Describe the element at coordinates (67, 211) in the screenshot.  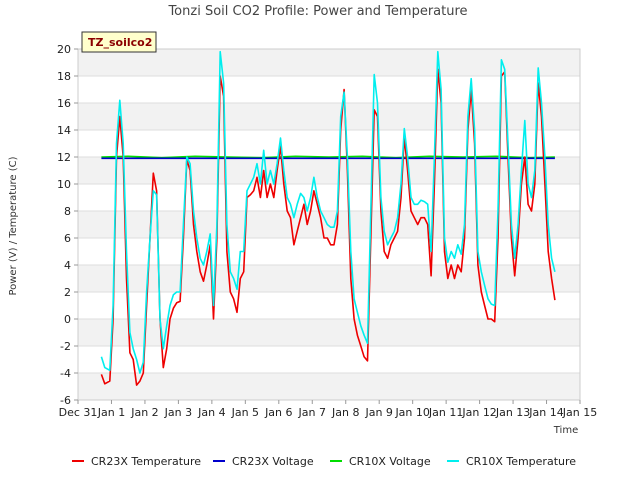
I see `y-tick-label: 8` at that location.